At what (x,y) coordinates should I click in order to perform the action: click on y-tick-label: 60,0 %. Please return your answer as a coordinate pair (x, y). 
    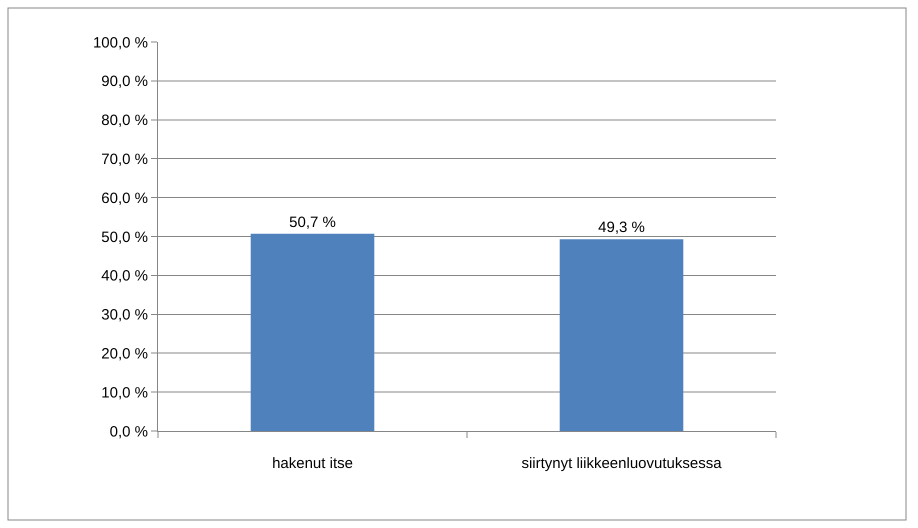
    Looking at the image, I should click on (124, 198).